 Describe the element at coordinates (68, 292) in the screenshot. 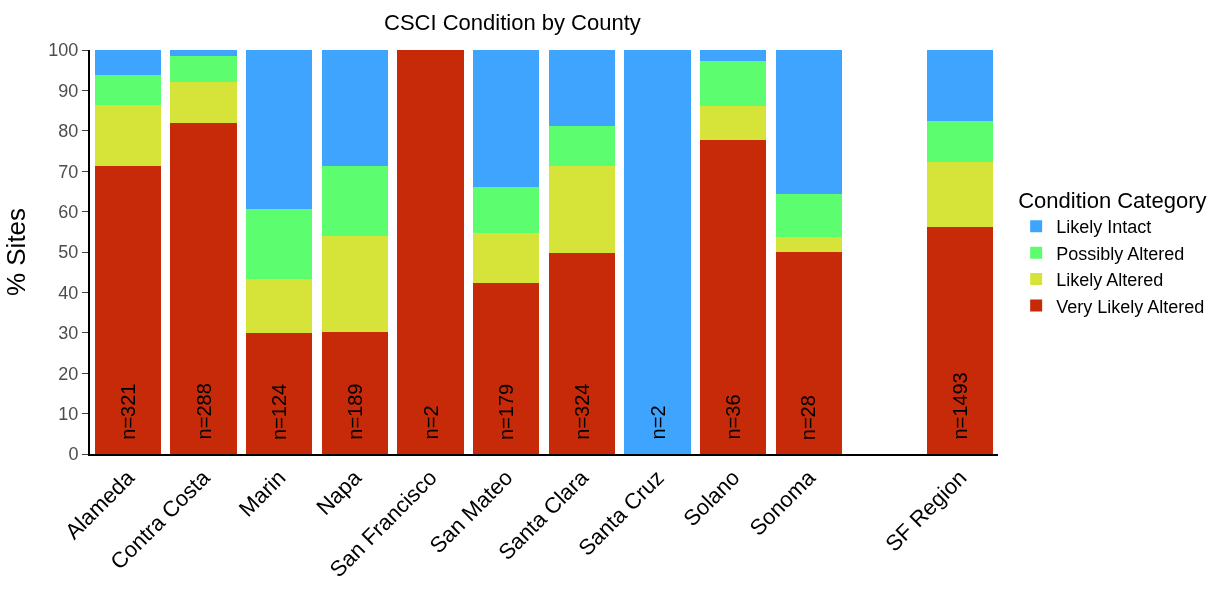

I see `y-tick-label: 40` at that location.